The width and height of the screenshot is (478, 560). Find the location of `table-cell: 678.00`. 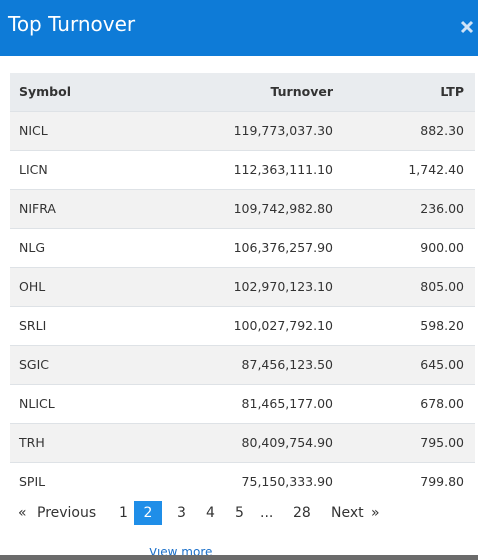

table-cell: 678.00 is located at coordinates (442, 403).